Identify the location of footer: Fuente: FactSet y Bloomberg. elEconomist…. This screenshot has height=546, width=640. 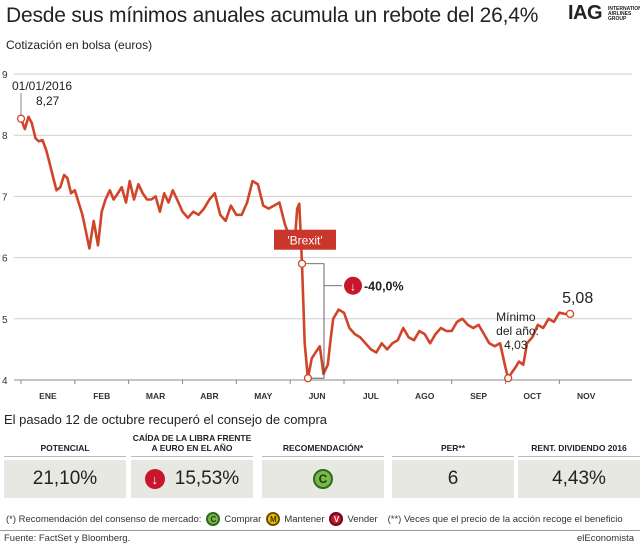
(320, 538).